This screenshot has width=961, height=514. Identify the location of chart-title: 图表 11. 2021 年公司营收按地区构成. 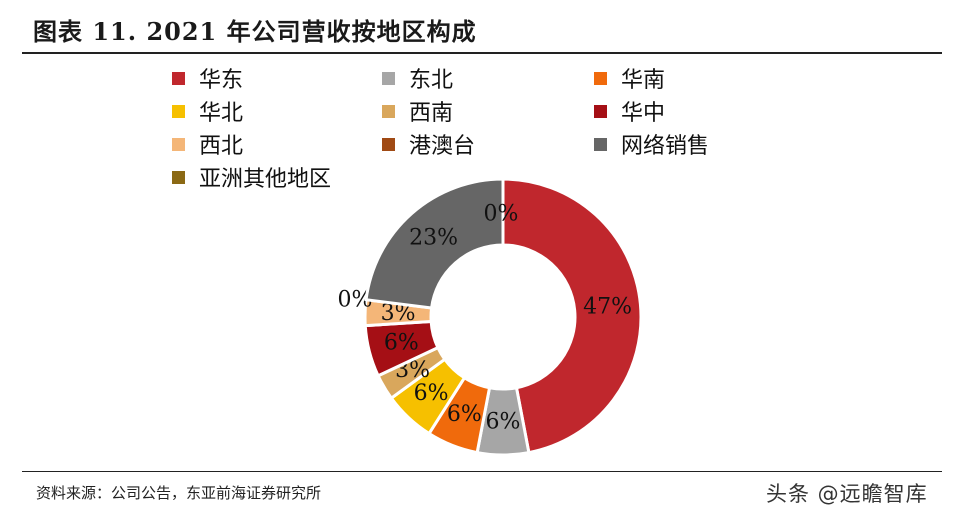
(255, 31).